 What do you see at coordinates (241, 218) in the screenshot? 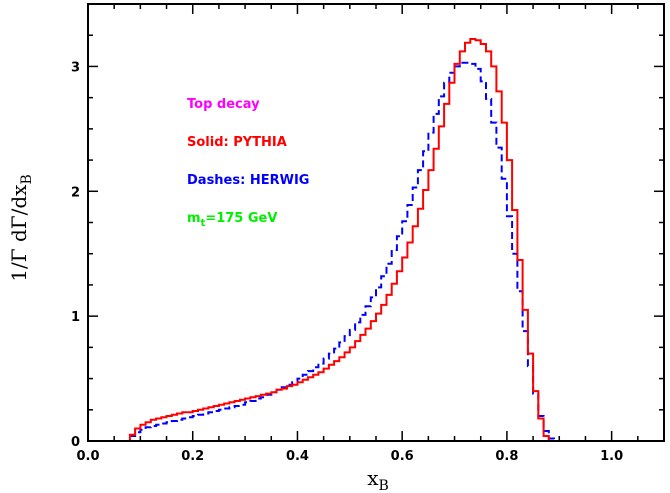
I see `annotation-suffix: =175 GeV` at bounding box center [241, 218].